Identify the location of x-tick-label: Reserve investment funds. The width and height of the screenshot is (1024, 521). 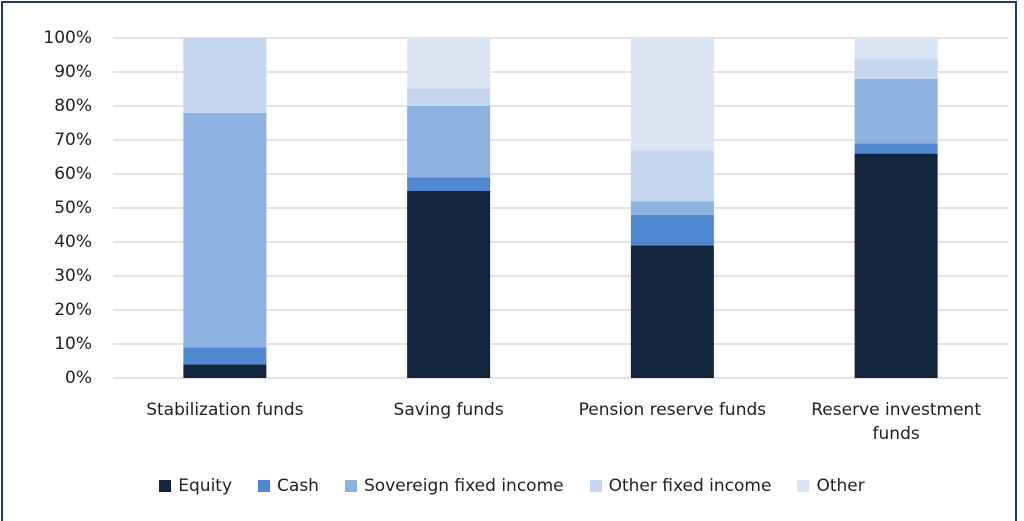
(896, 422).